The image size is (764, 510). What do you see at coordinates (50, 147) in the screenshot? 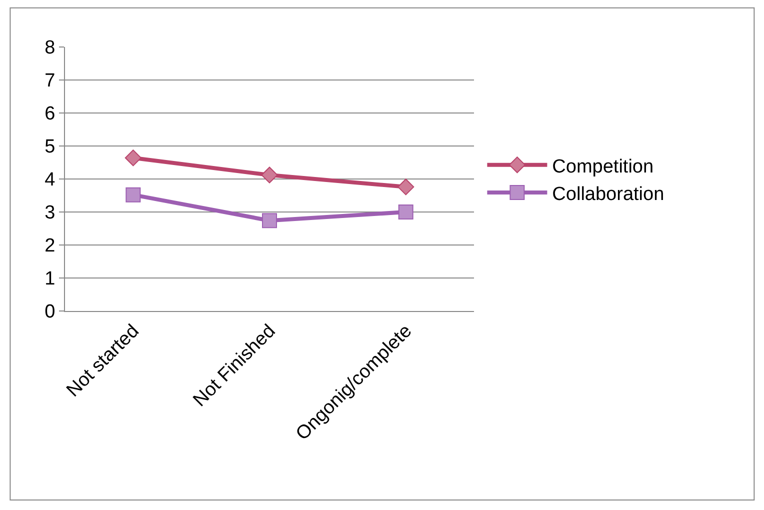
I see `y-tick-label: 5` at bounding box center [50, 147].